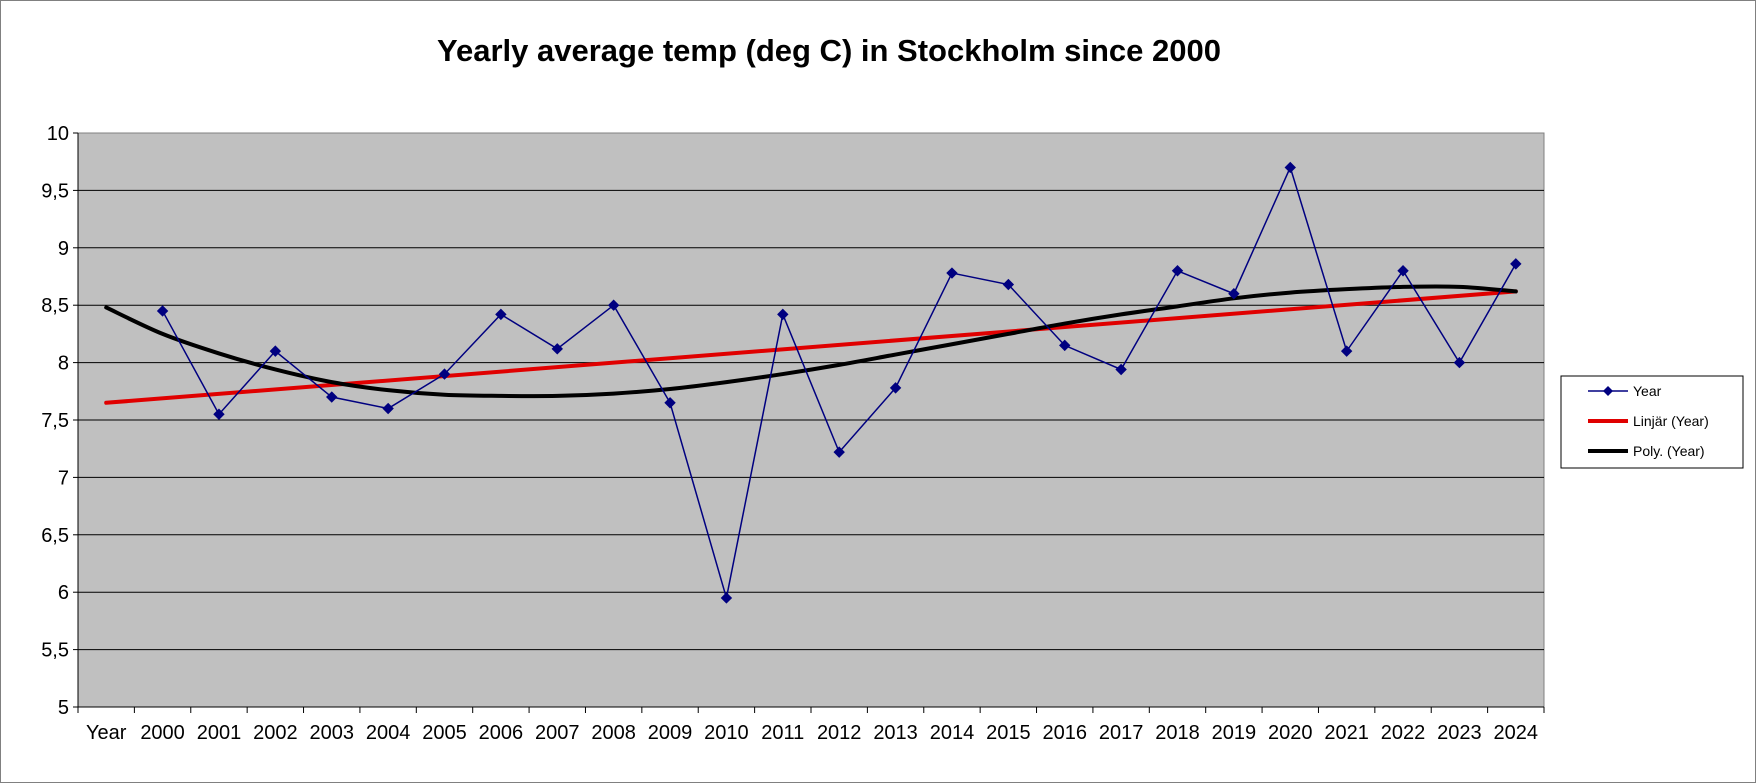 Image resolution: width=1756 pixels, height=783 pixels. I want to click on x-tick-label: 2015, so click(1008, 733).